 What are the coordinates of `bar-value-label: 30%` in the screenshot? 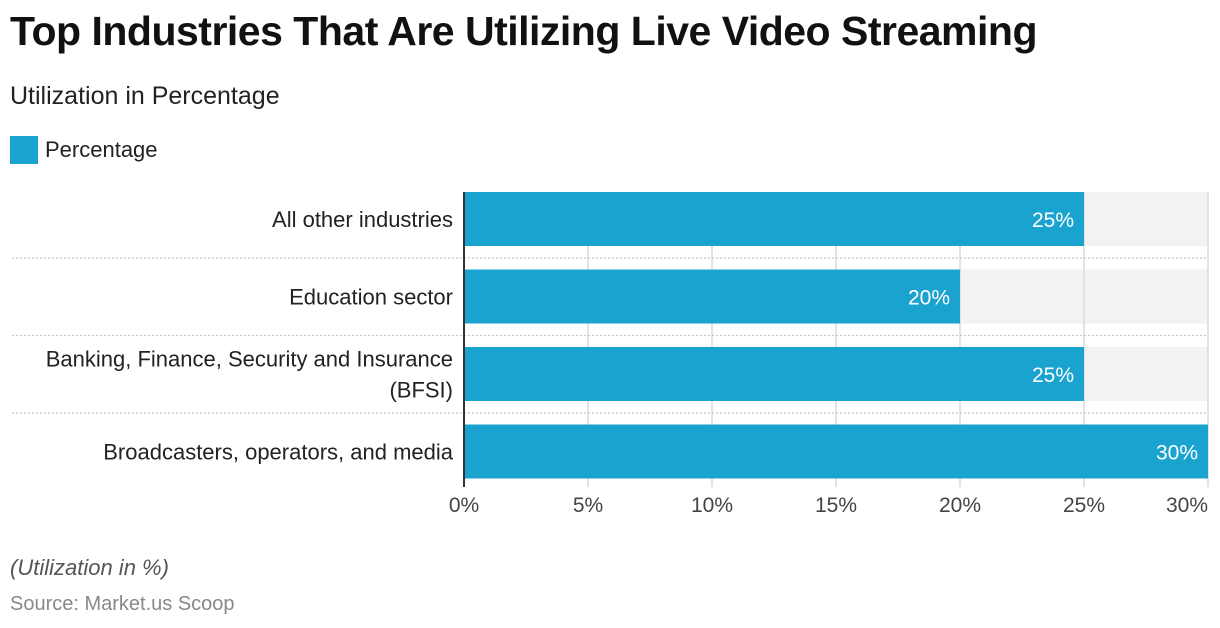 It's located at (1177, 453).